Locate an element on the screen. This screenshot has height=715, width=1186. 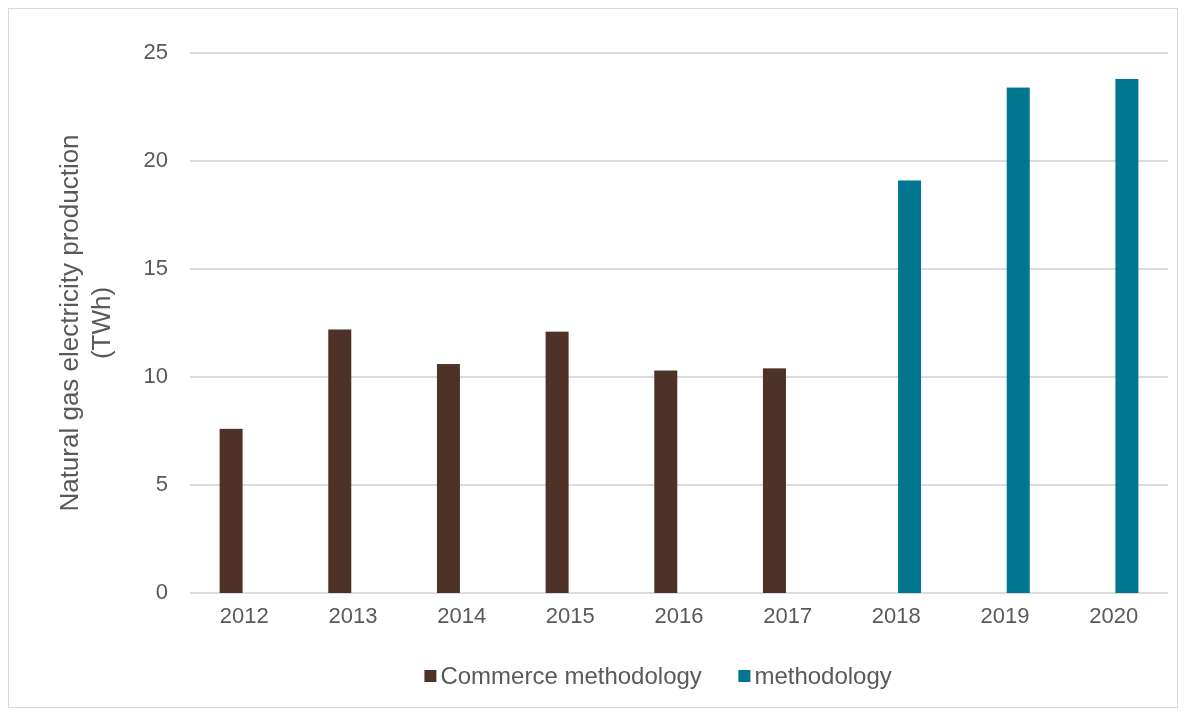
x-tick-label: 2018 is located at coordinates (896, 615).